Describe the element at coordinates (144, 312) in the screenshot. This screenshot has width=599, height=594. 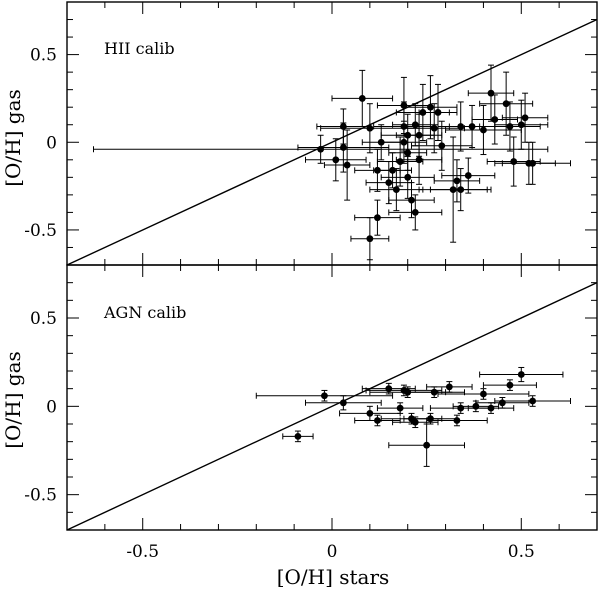
I see `panel-label: AGN calib` at that location.